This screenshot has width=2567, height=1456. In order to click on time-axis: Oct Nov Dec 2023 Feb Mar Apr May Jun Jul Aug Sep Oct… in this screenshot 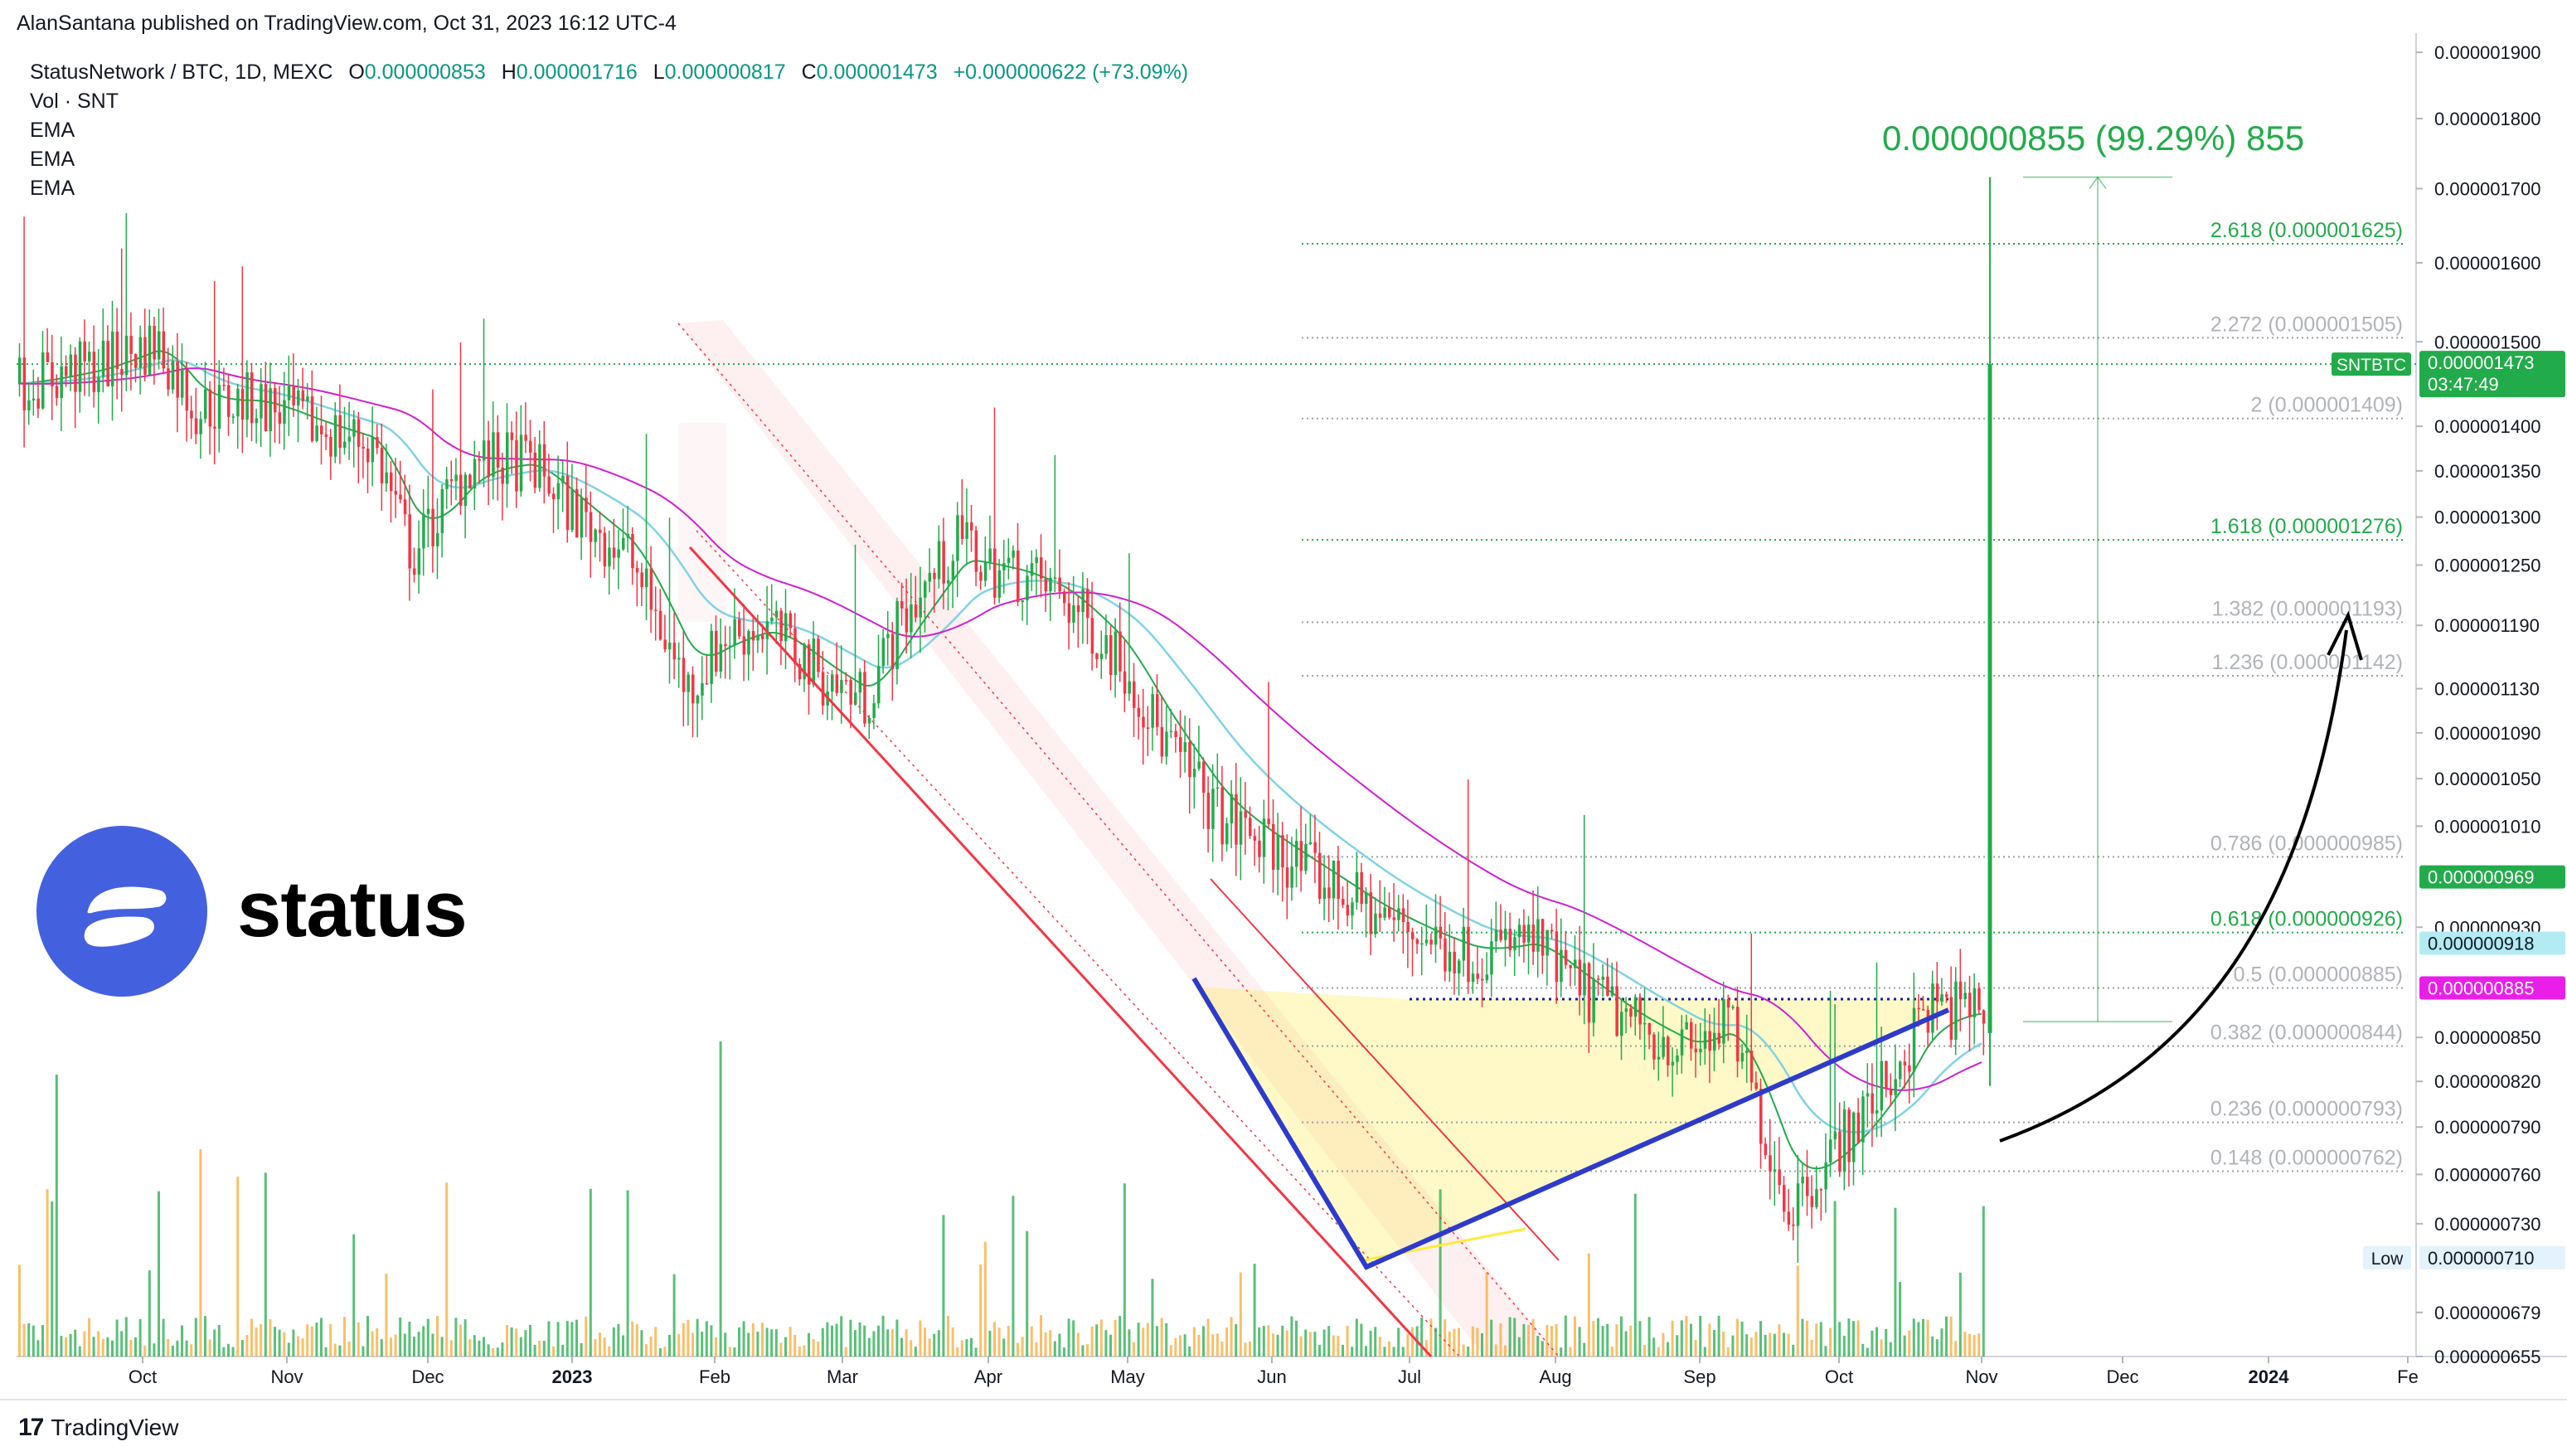, I will do `click(1274, 1372)`.